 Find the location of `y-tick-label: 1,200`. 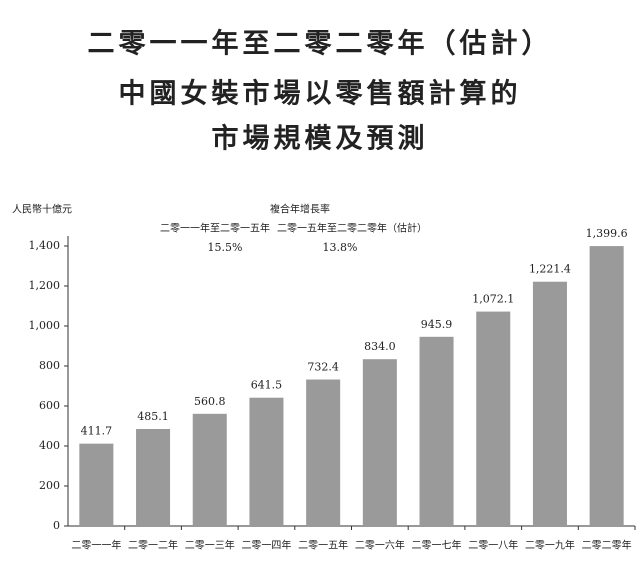

y-tick-label: 1,200 is located at coordinates (45, 285).